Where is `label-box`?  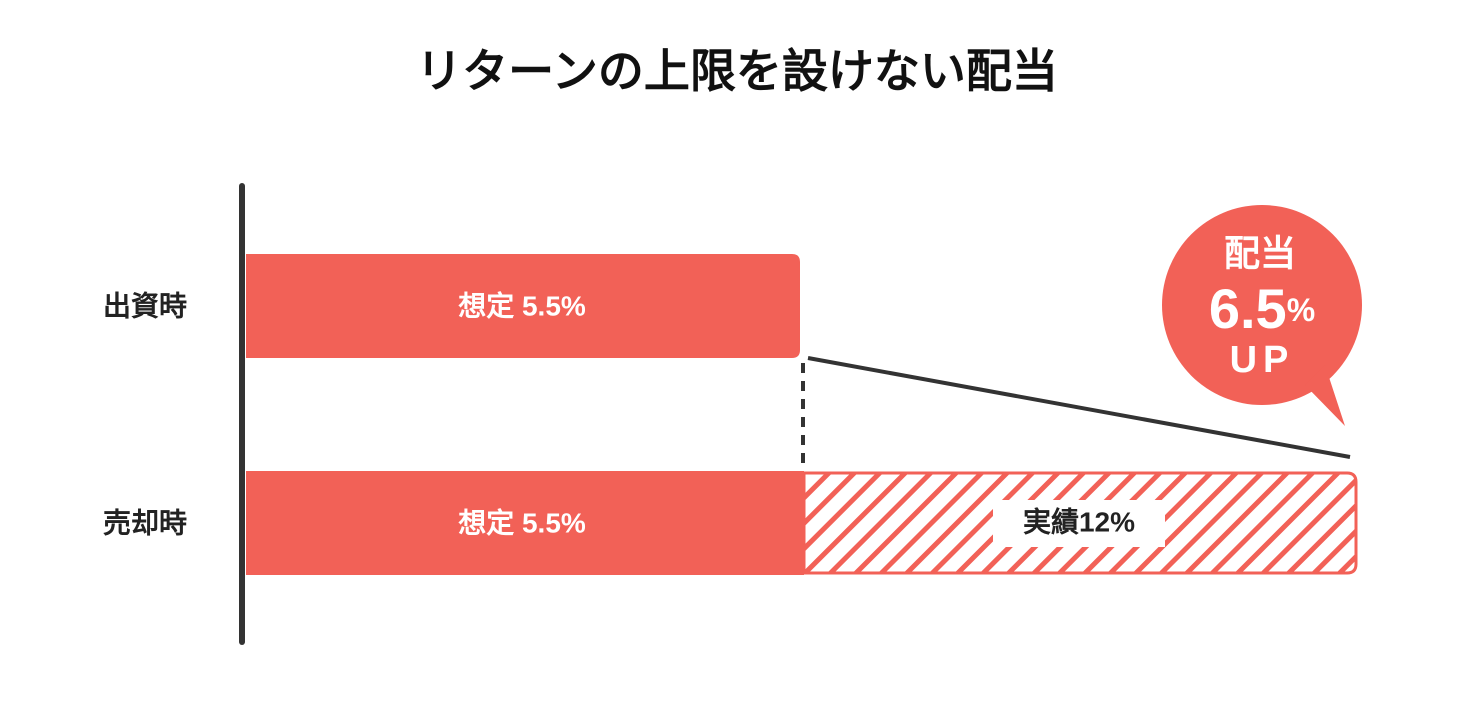 label-box is located at coordinates (1079, 523).